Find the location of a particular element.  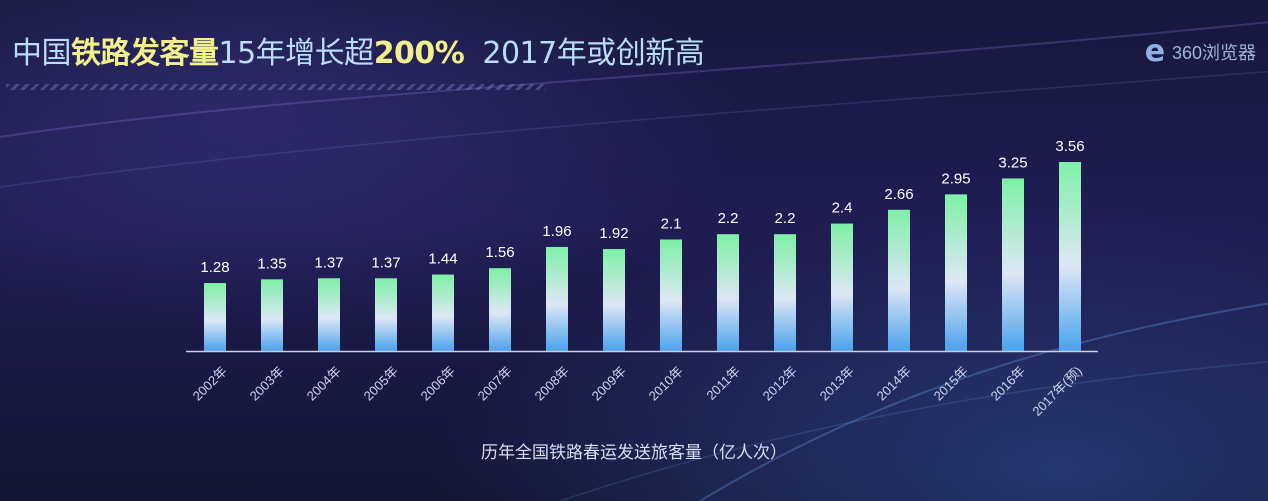

browser-logo: e 360浏览器 is located at coordinates (1198, 52).